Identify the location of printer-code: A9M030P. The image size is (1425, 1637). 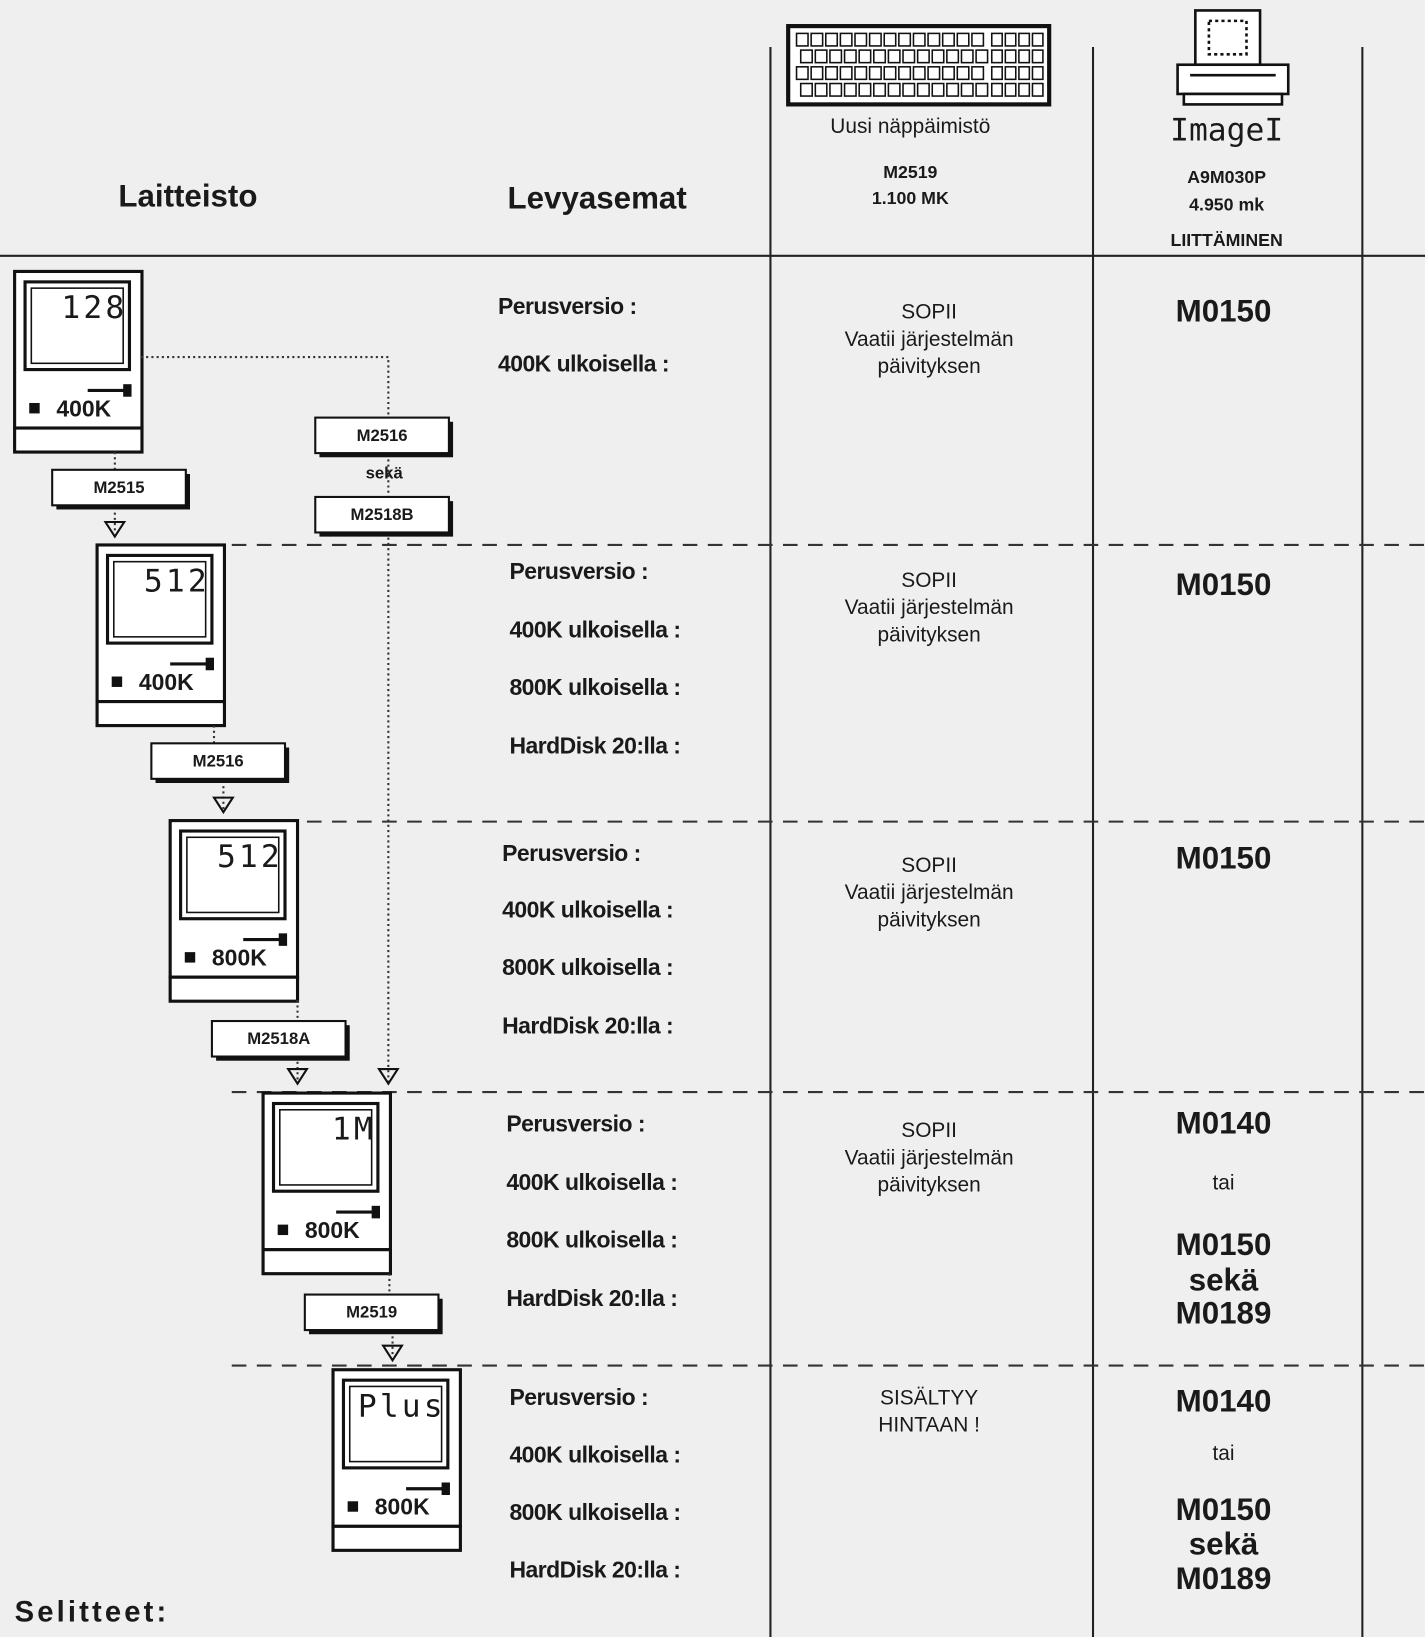
(1226, 177).